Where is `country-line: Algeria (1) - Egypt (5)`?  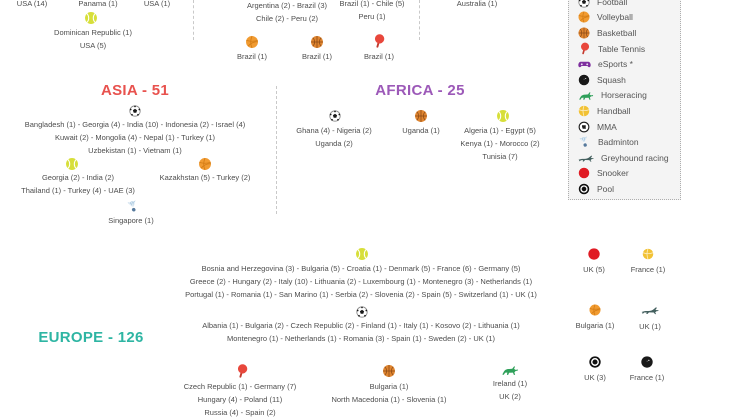
country-line: Algeria (1) - Egypt (5) is located at coordinates (500, 130).